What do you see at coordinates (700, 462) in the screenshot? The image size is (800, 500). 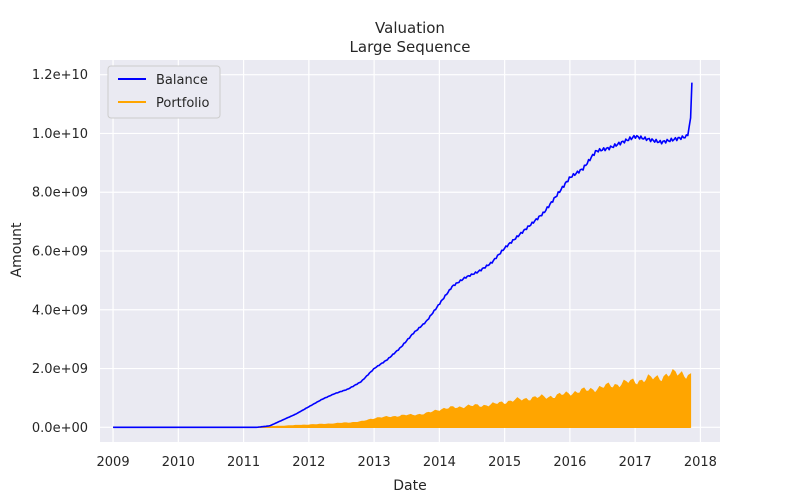 I see `x-tick-label: 2018` at bounding box center [700, 462].